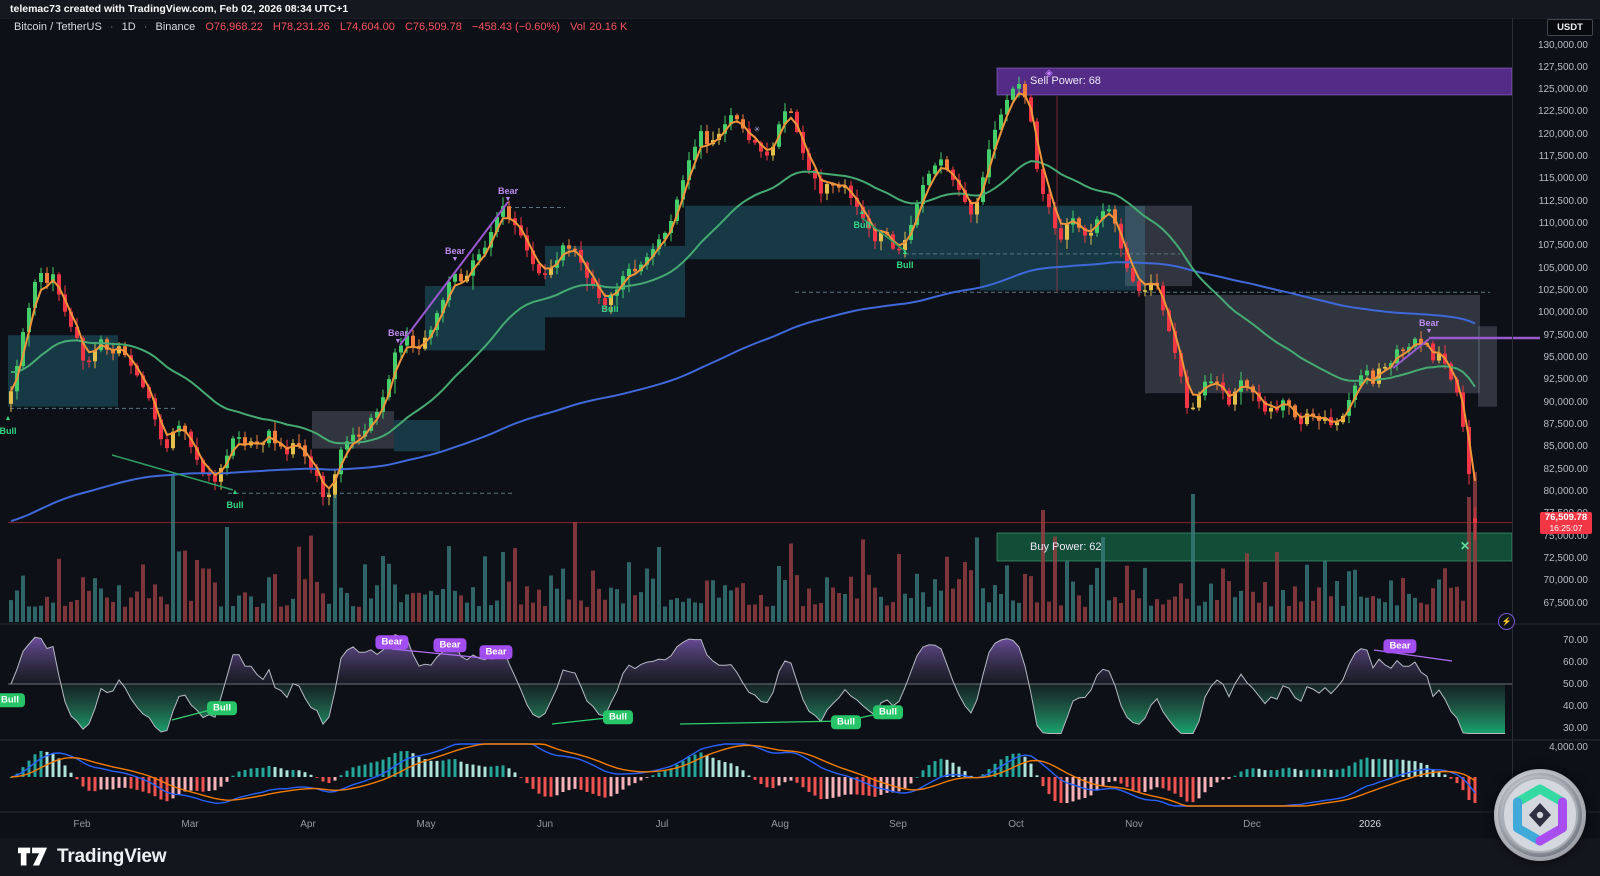  I want to click on oscillator-pane, so click(760, 683).